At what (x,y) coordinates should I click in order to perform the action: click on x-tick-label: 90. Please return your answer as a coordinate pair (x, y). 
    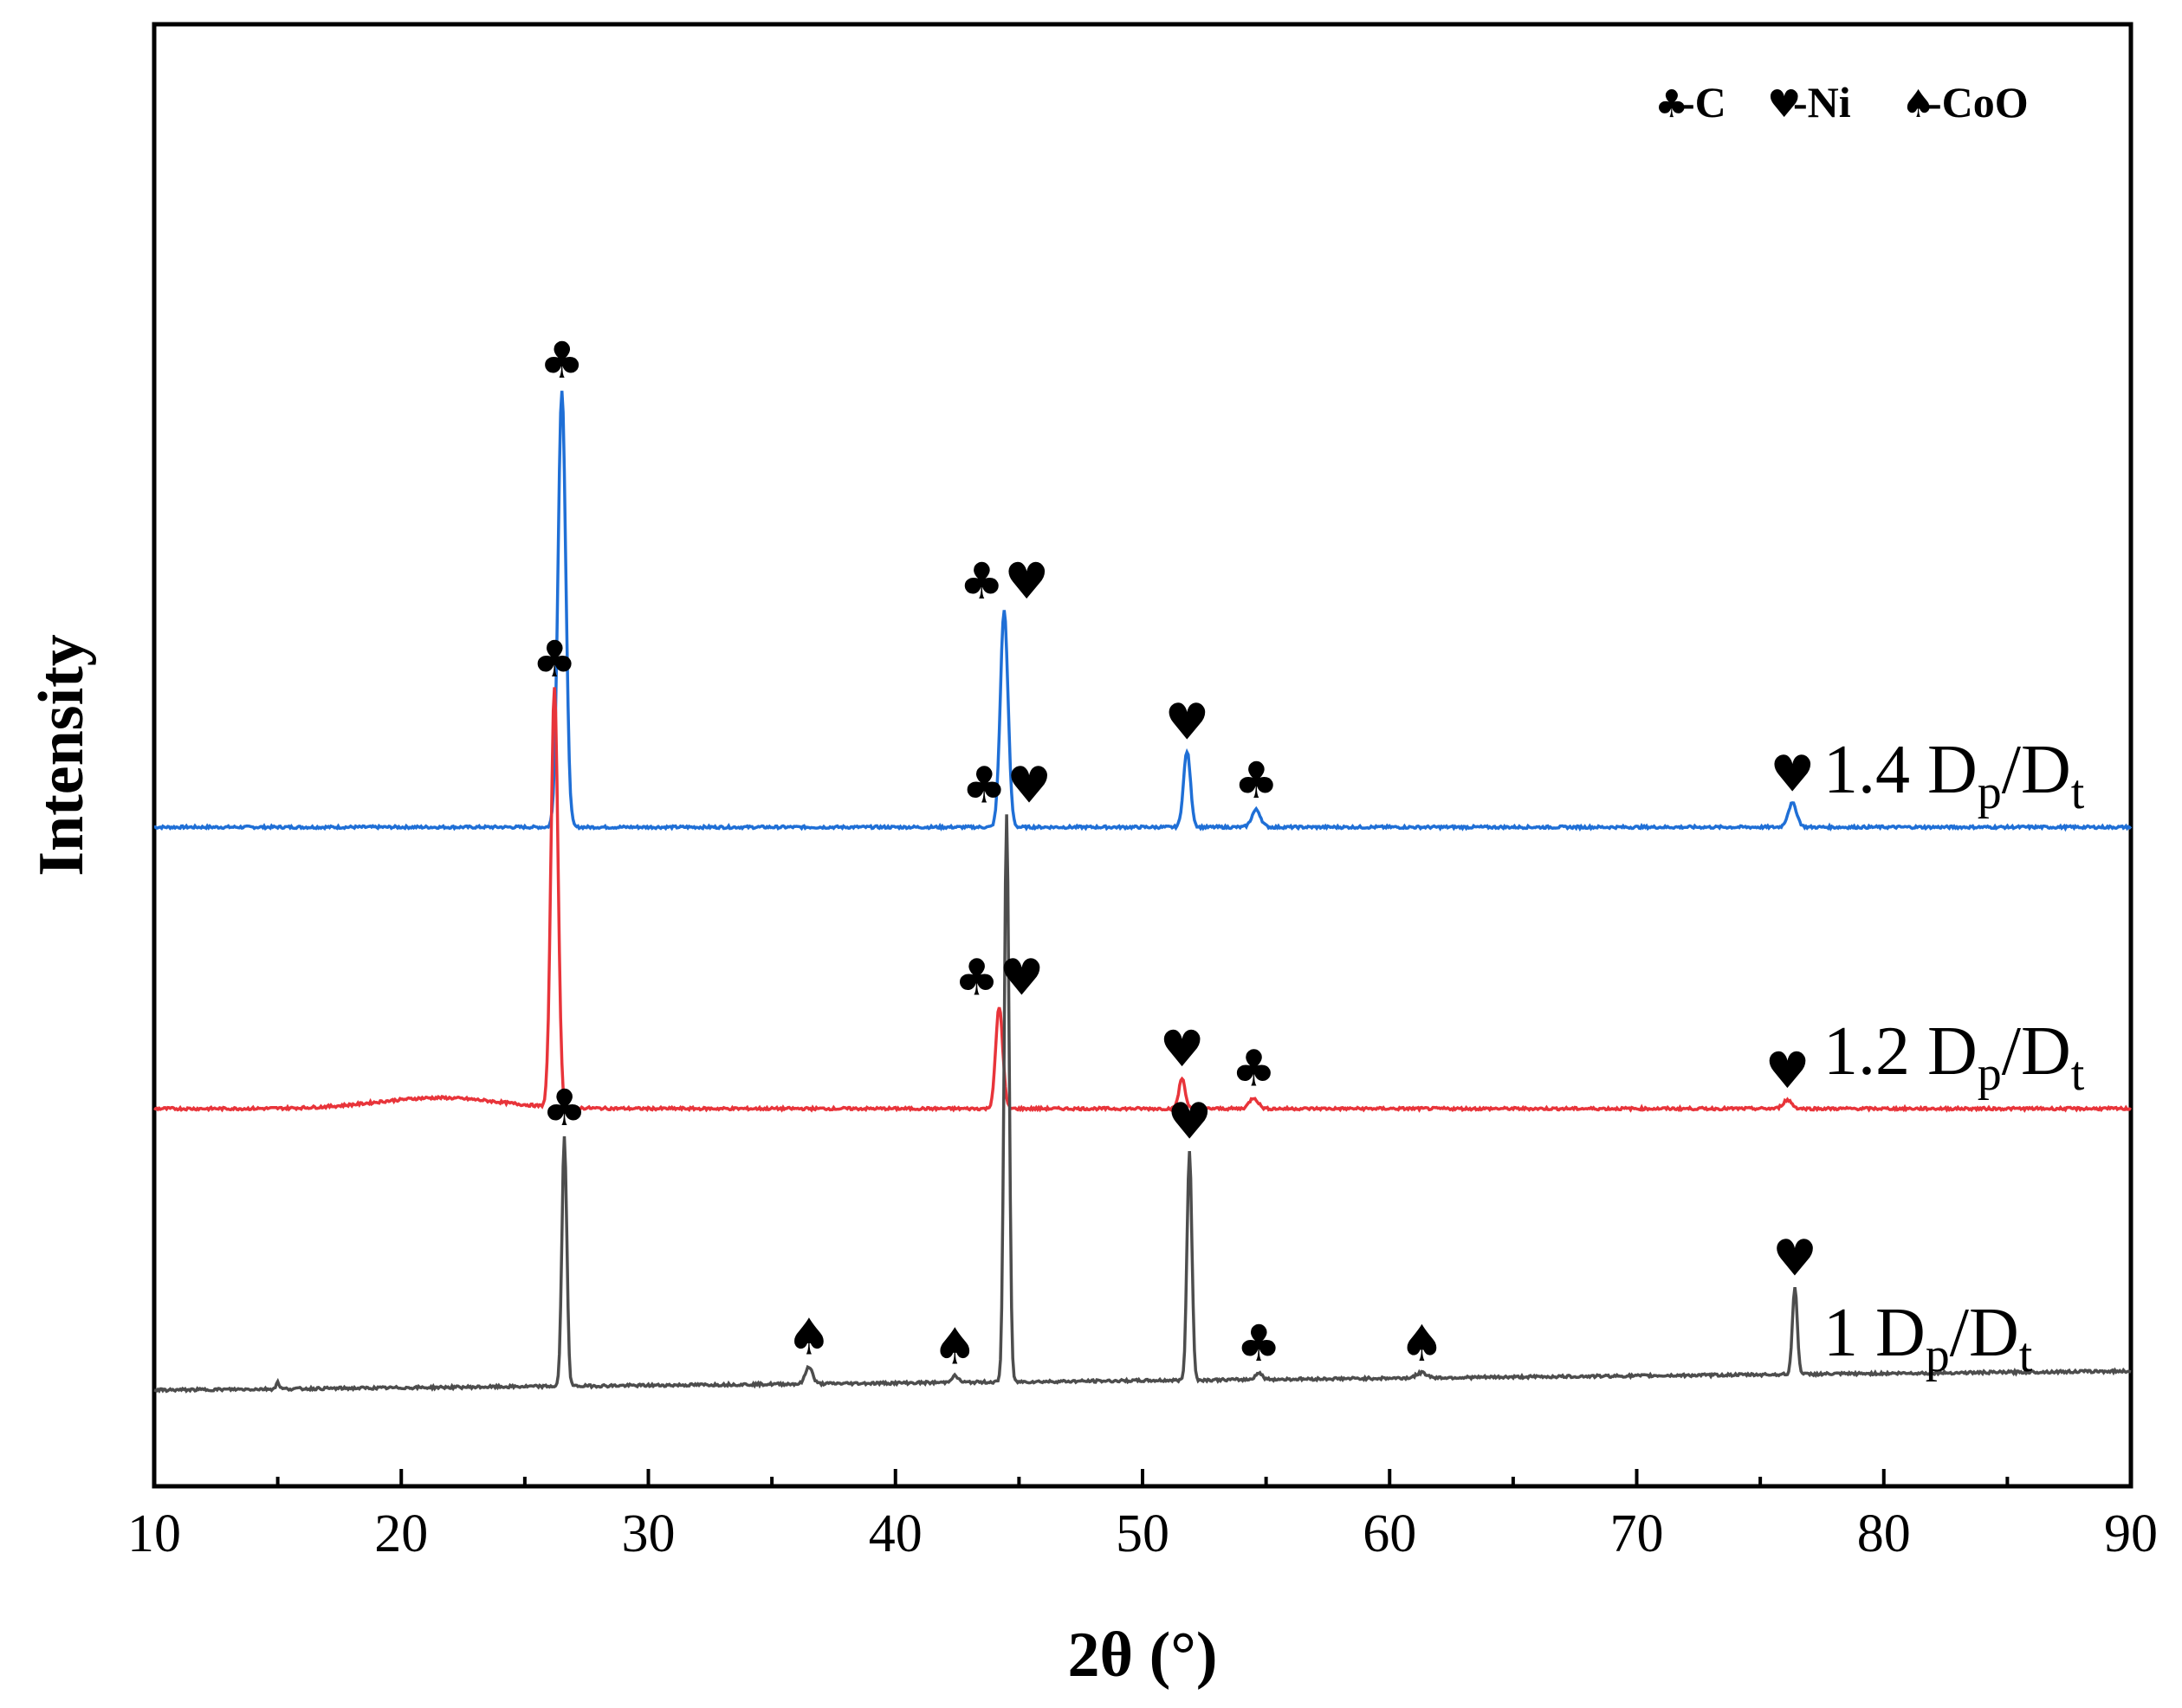
    Looking at the image, I should click on (2131, 1533).